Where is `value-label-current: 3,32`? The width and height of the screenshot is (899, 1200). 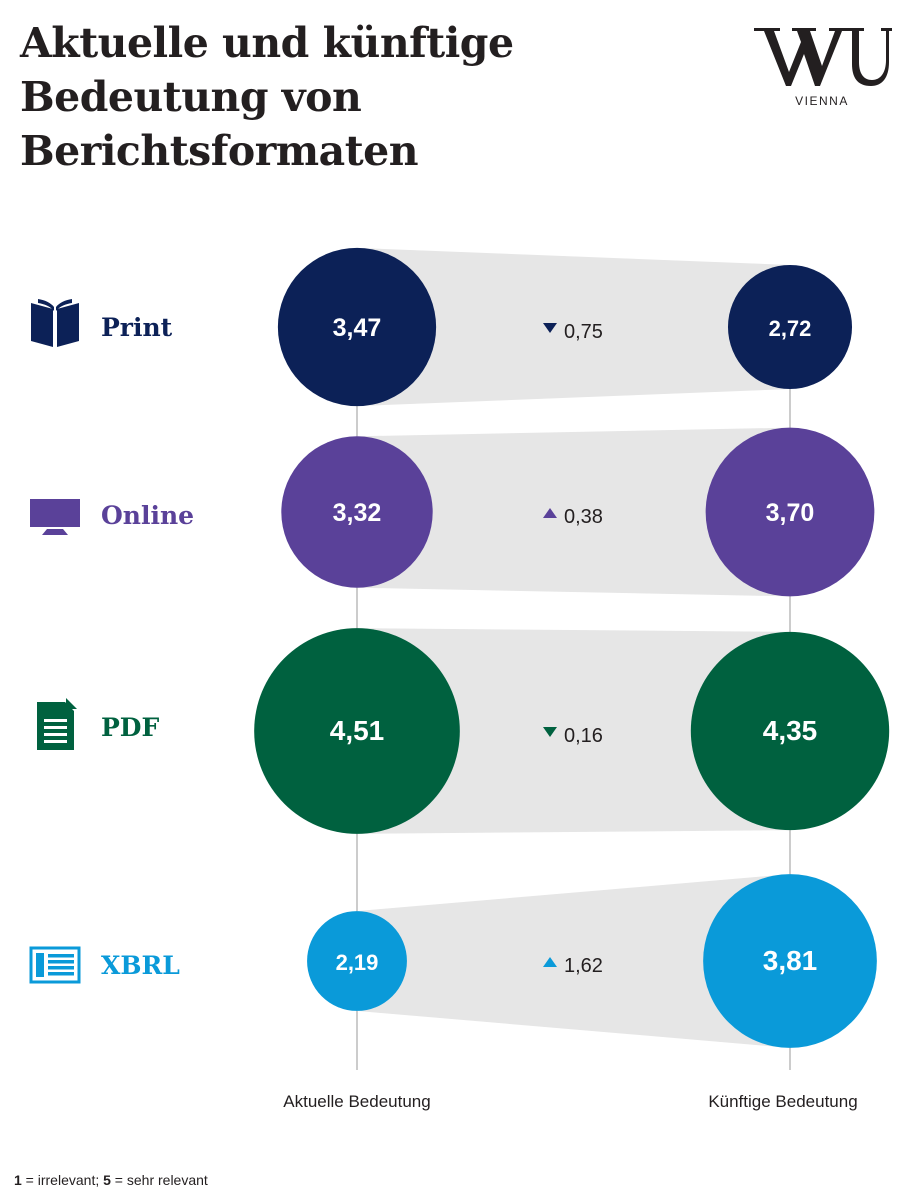
value-label-current: 3,32 is located at coordinates (357, 513).